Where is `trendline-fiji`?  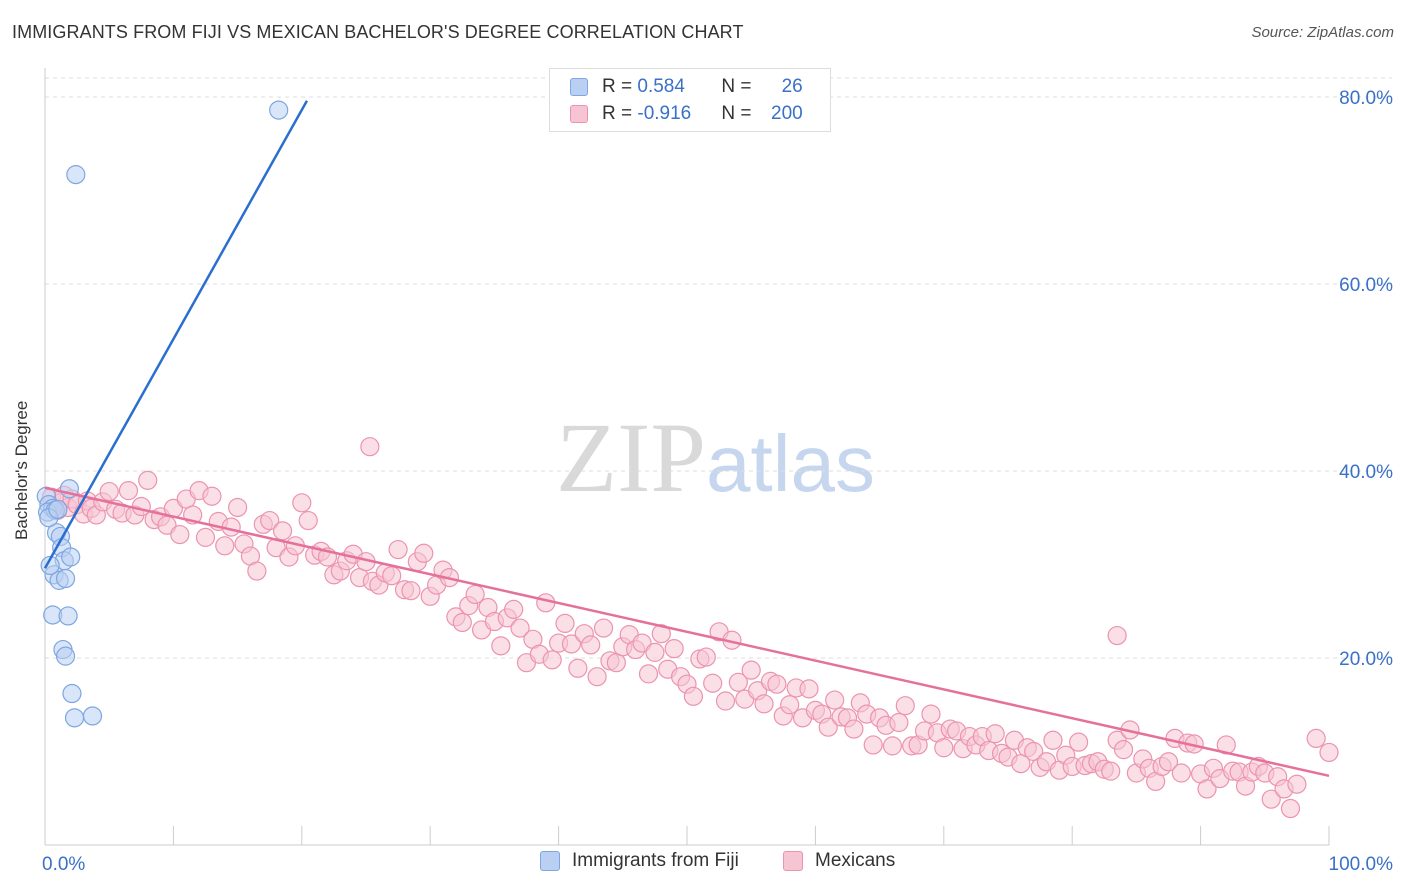
trendline-fiji is located at coordinates (176, 334).